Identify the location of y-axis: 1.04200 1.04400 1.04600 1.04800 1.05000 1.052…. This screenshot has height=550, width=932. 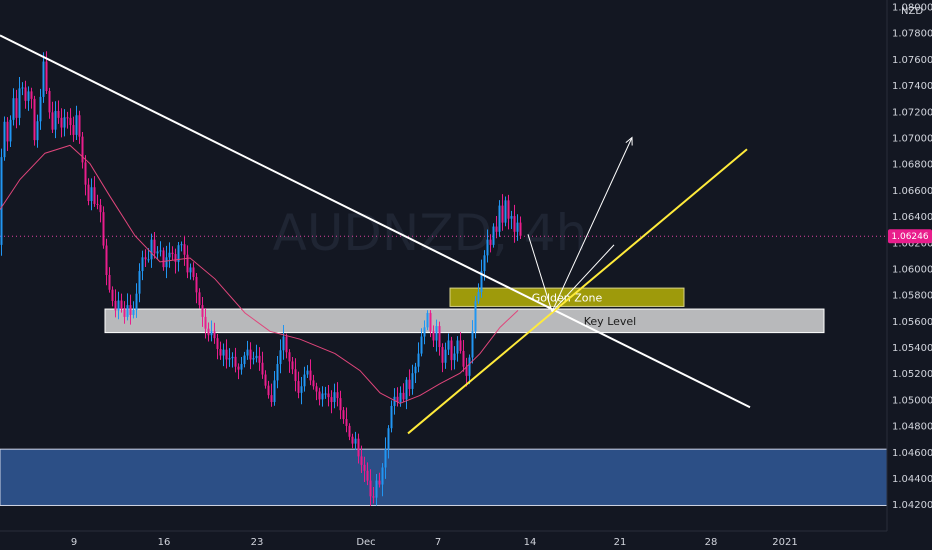
(912, 257).